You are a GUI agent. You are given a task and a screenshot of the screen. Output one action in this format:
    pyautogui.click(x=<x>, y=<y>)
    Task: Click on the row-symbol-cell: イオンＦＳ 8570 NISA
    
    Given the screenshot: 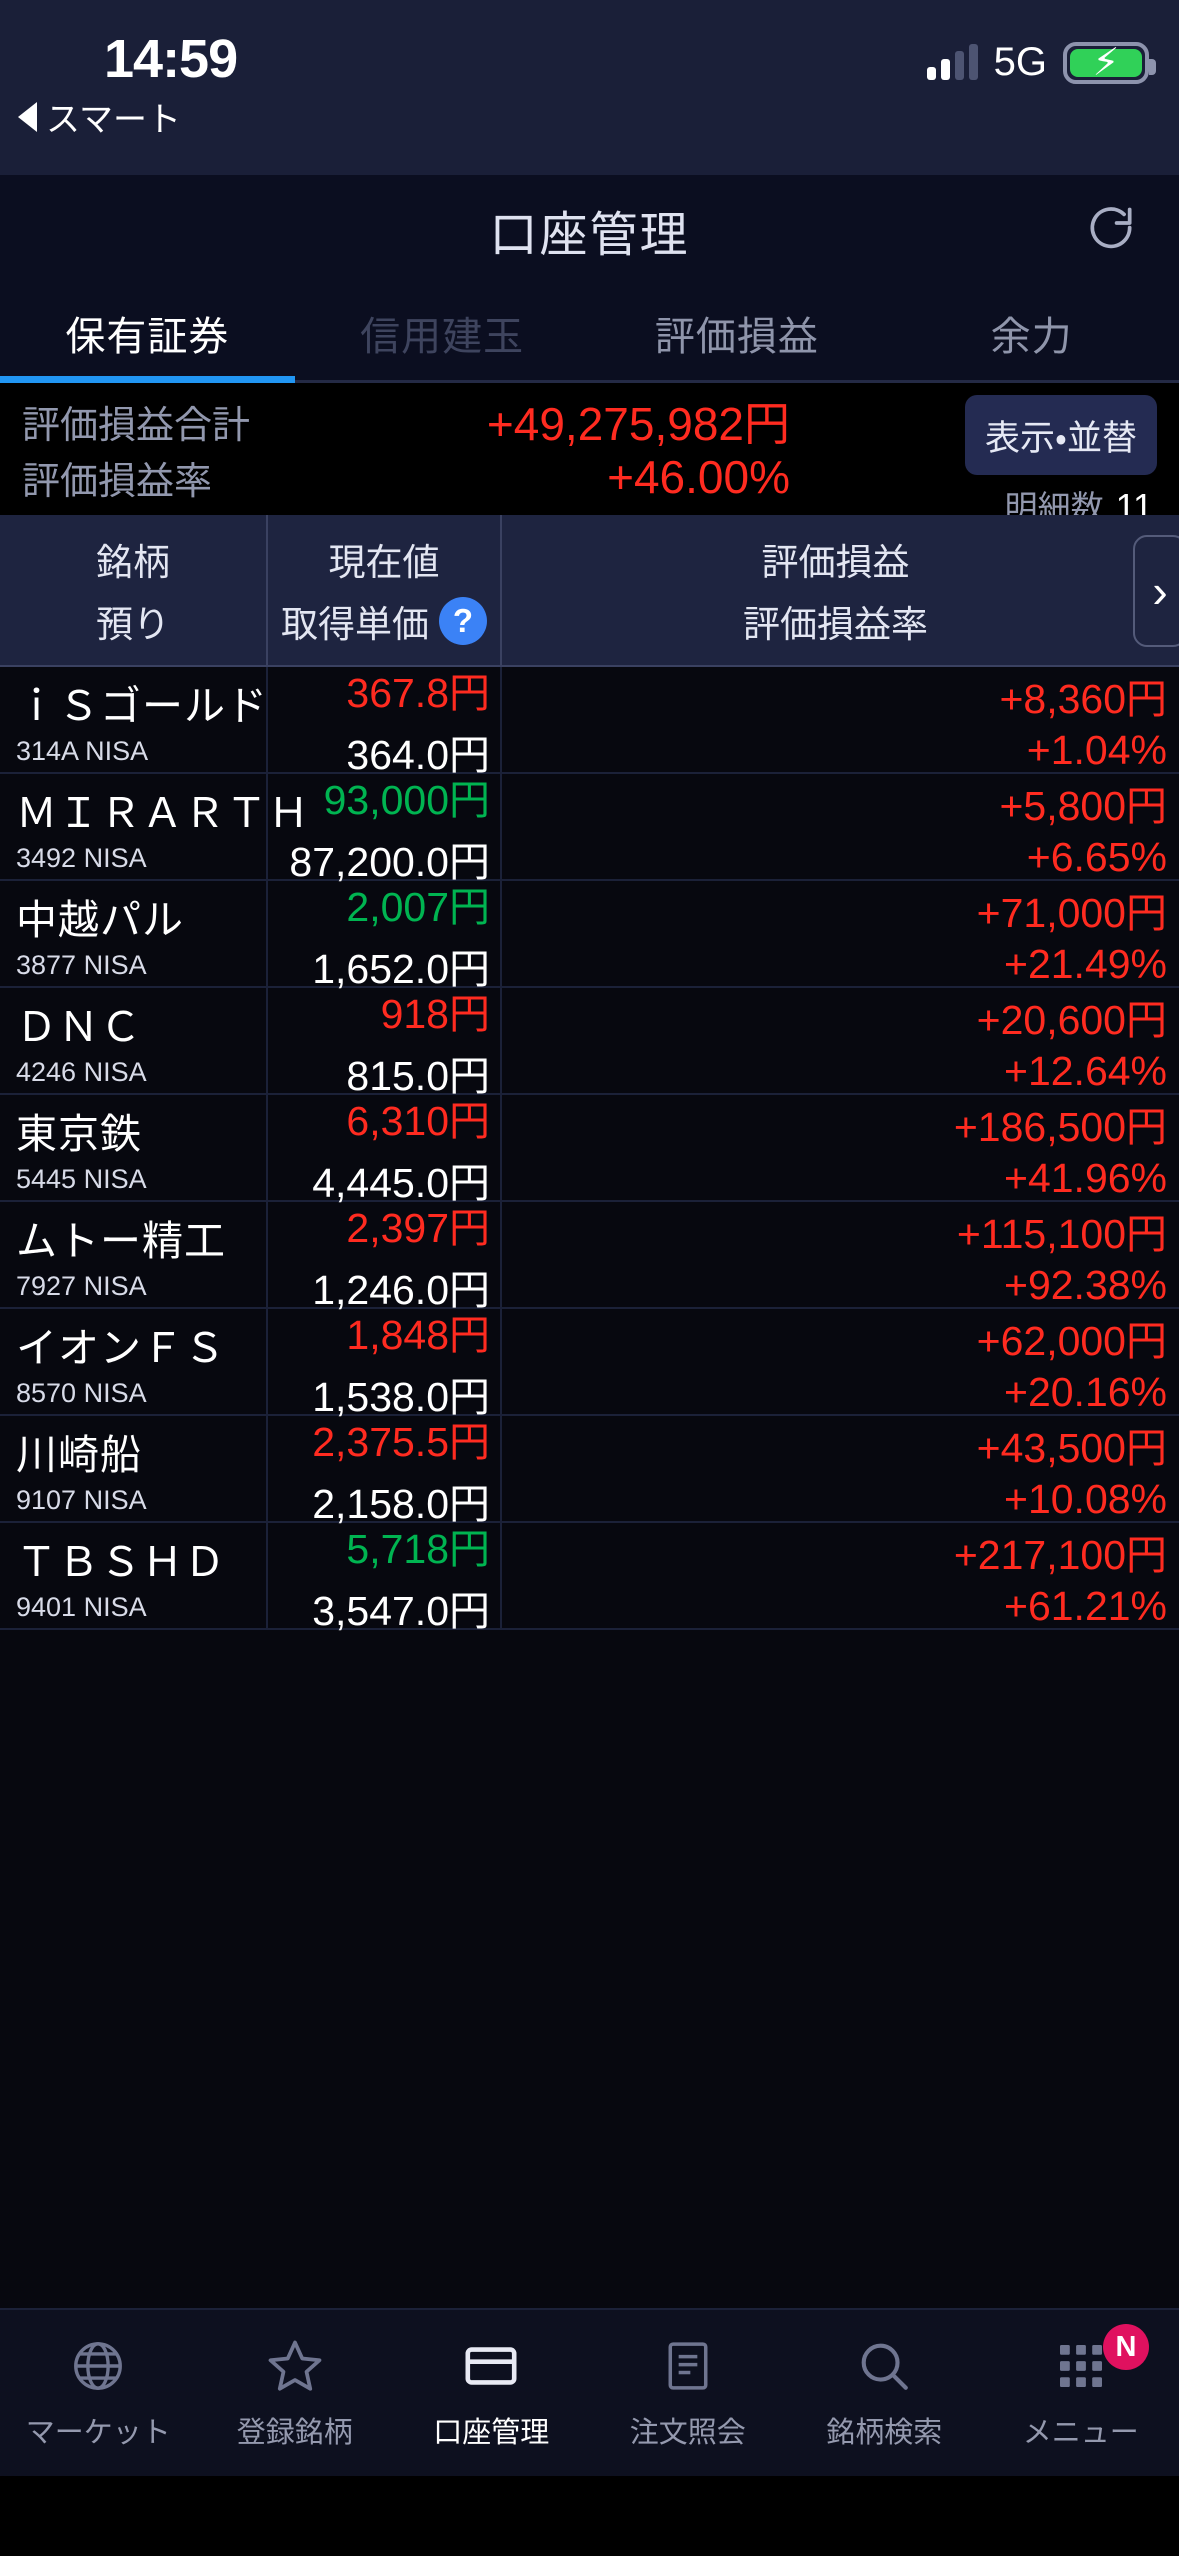 What is the action you would take?
    pyautogui.click(x=133, y=1361)
    